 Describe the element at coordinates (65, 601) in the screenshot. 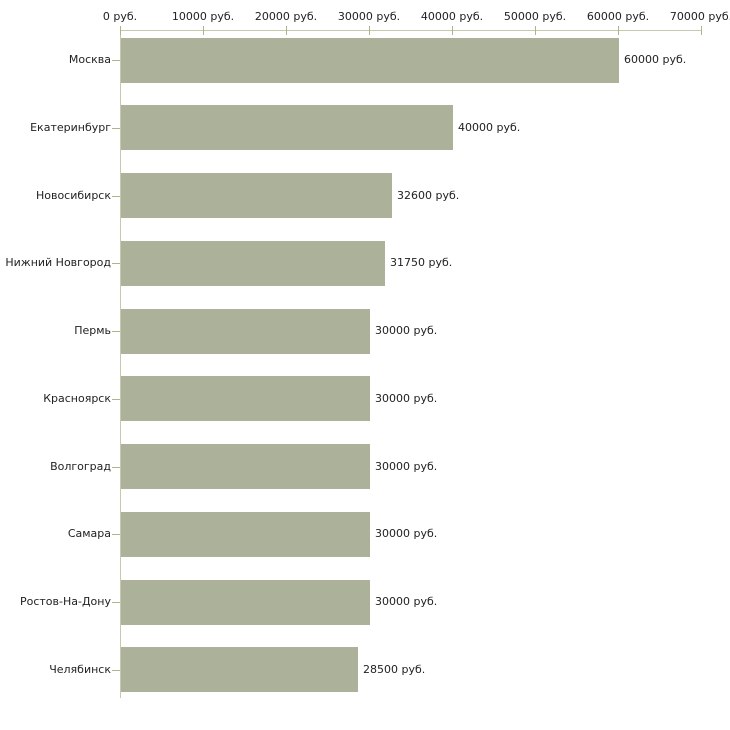

I see `category-label: Ростов-На-Дону` at that location.